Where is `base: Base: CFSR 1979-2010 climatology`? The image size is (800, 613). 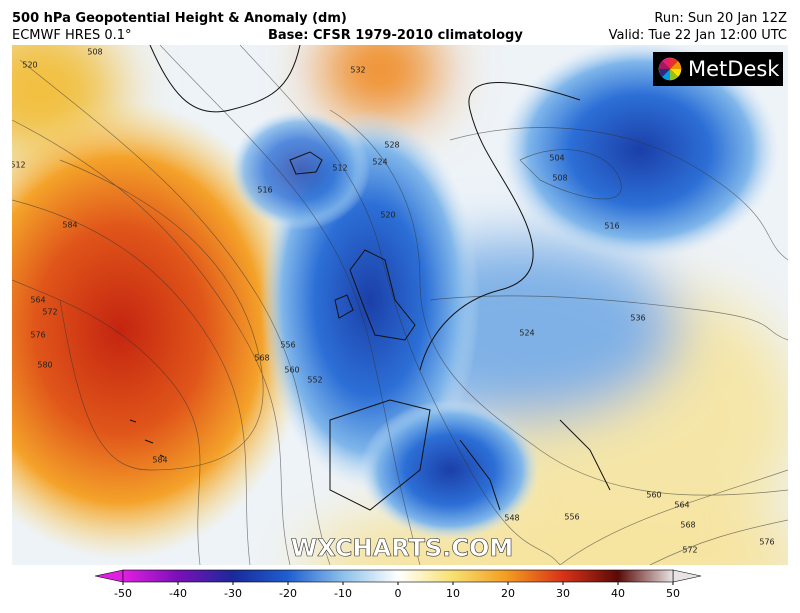
base: Base: CFSR 1979-2010 climatology is located at coordinates (395, 35).